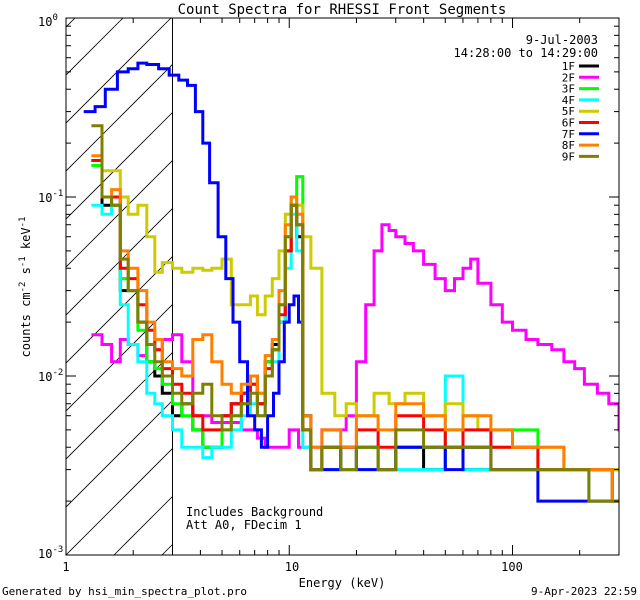  What do you see at coordinates (568, 77) in the screenshot?
I see `legend-label-2F: 2F` at bounding box center [568, 77].